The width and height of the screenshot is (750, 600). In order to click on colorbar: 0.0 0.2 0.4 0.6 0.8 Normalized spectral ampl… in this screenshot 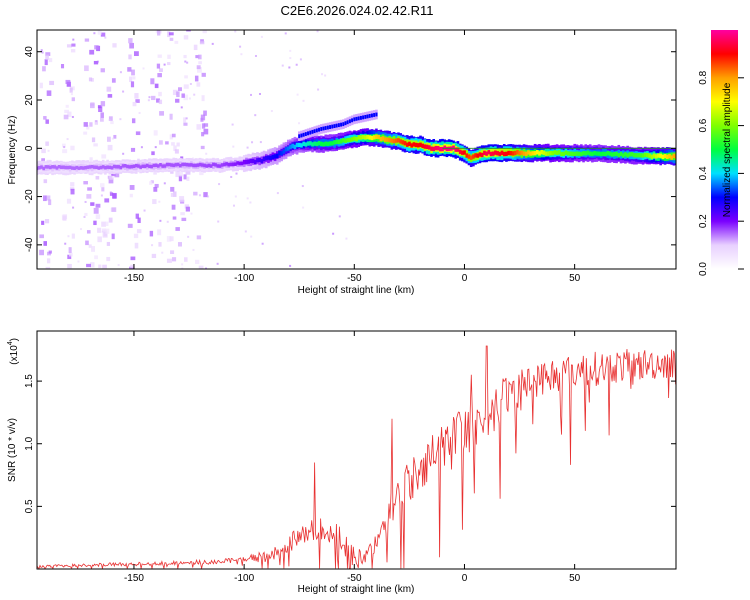, I will do `click(721, 153)`.